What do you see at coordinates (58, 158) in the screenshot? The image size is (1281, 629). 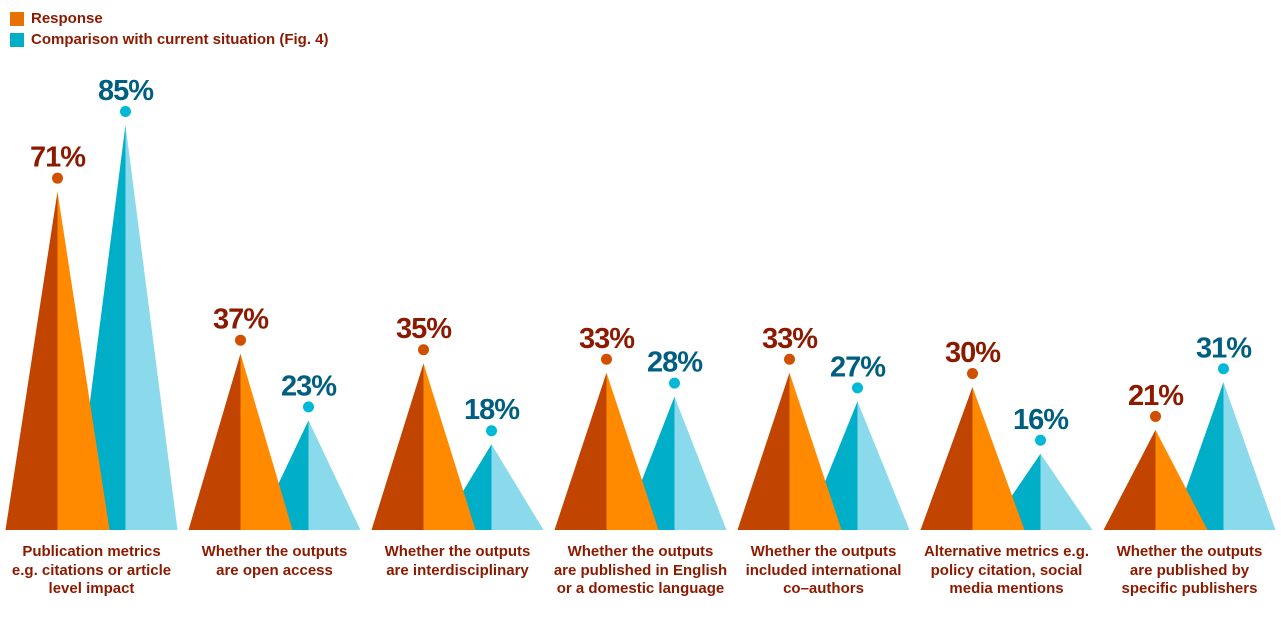 I see `response-value-label: 71%` at bounding box center [58, 158].